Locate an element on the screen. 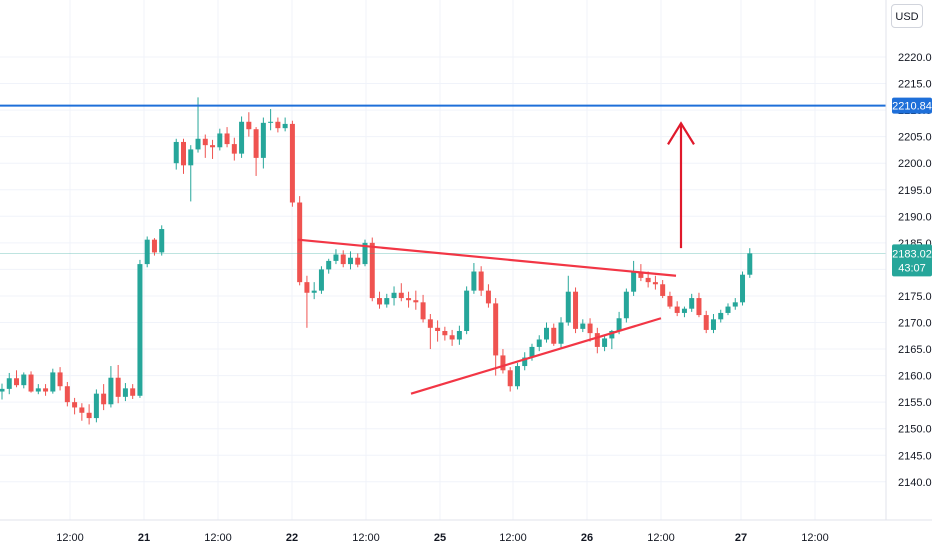 Image resolution: width=932 pixels, height=550 pixels. currency-selector: USD is located at coordinates (907, 16).